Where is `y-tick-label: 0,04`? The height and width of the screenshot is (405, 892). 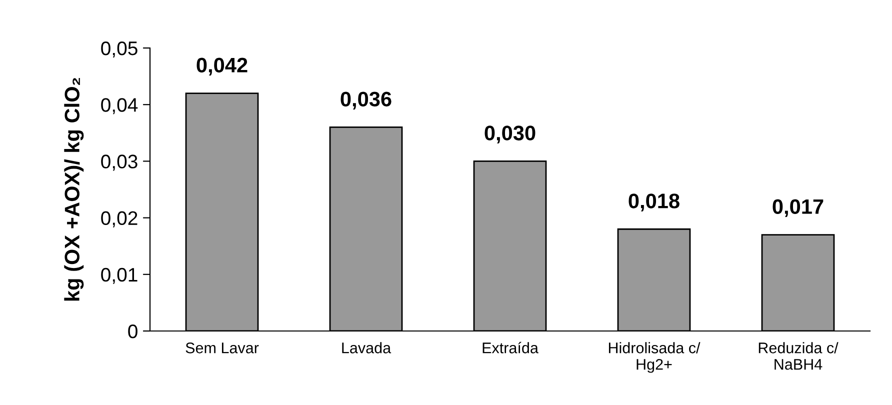 y-tick-label: 0,04 is located at coordinates (119, 106).